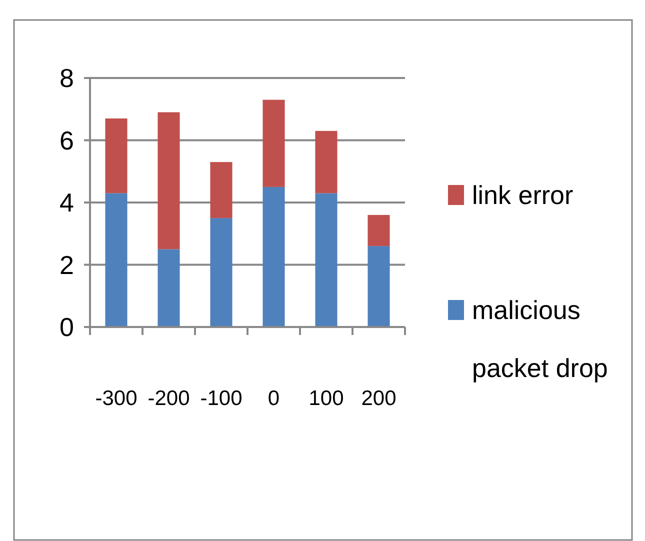  Describe the element at coordinates (221, 398) in the screenshot. I see `x-tick-label: -100` at that location.